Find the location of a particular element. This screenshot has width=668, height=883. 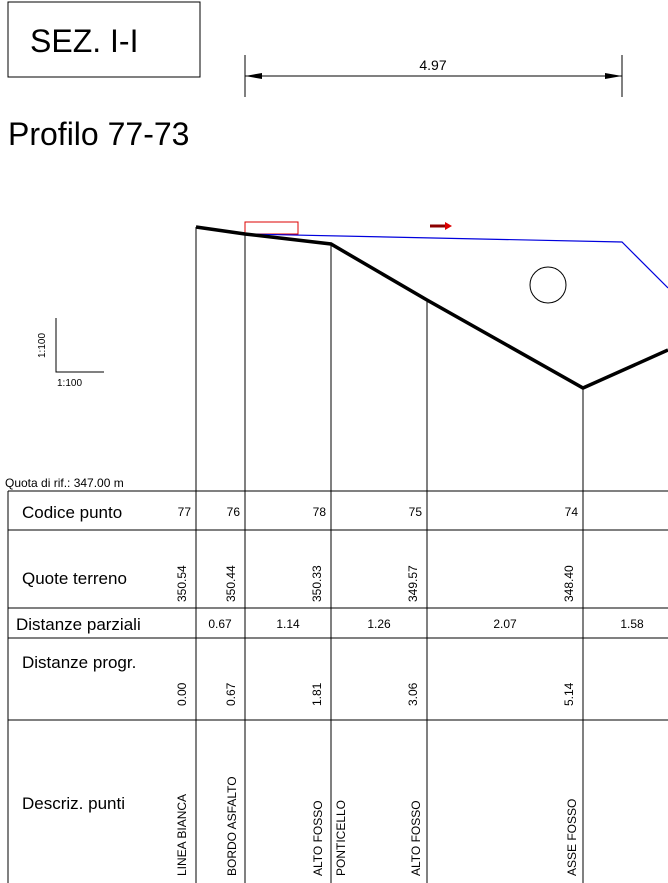

progressive-distance: 0.00 is located at coordinates (182, 694).